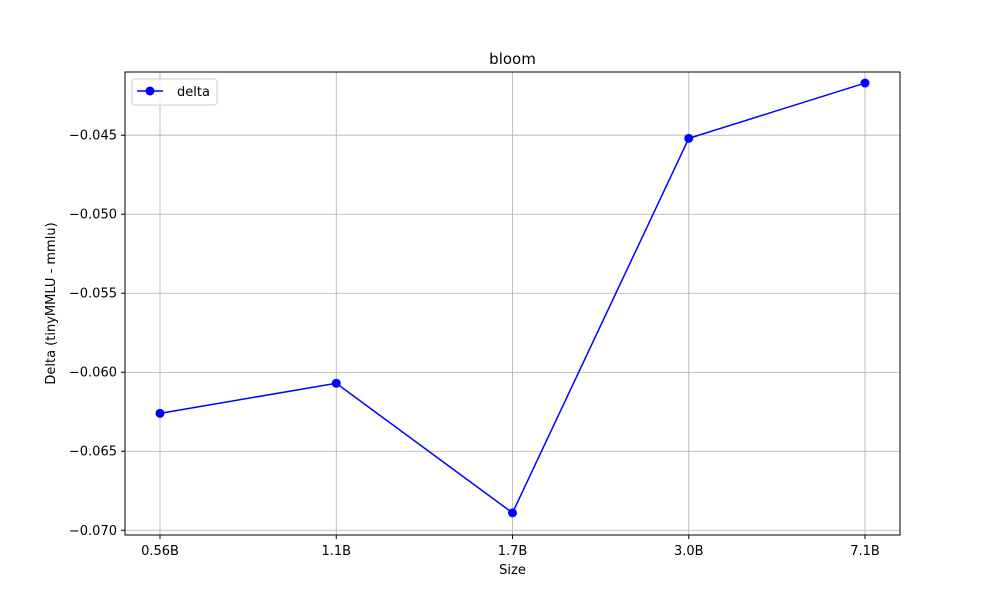  What do you see at coordinates (97, 334) in the screenshot?
I see `y-axis-ticks: −0.045 −0.050 −0.055 −0.060 −0.065 −0.070` at bounding box center [97, 334].